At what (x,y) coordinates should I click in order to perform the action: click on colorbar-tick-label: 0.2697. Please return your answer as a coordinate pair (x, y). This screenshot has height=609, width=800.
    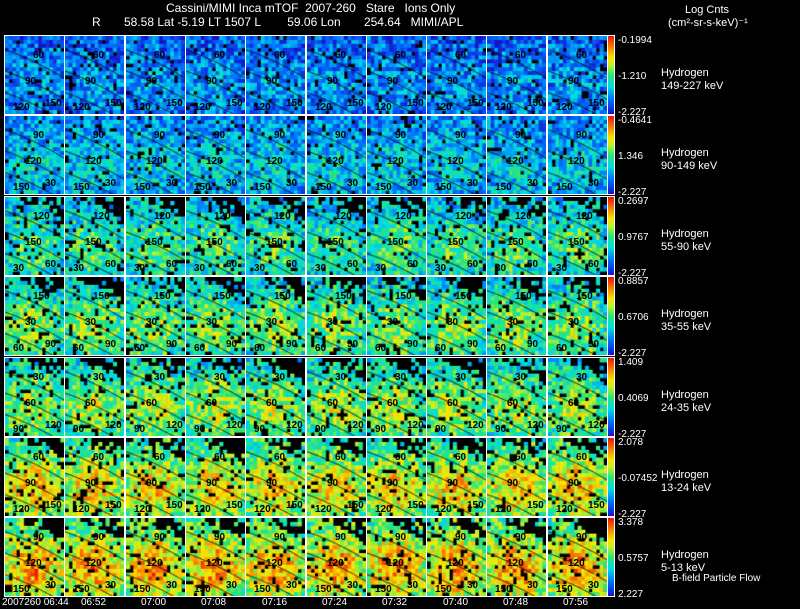
    Looking at the image, I should click on (633, 201).